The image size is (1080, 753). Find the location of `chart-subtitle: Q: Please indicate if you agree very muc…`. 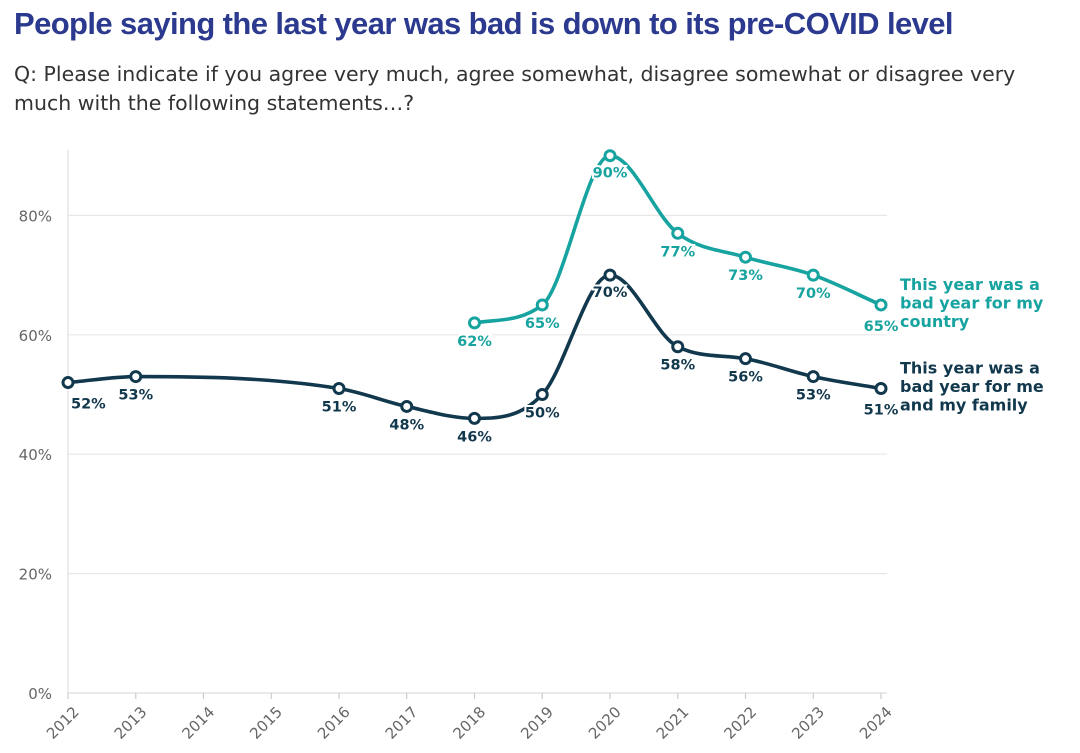

chart-subtitle: Q: Please indicate if you agree very muc… is located at coordinates (515, 88).